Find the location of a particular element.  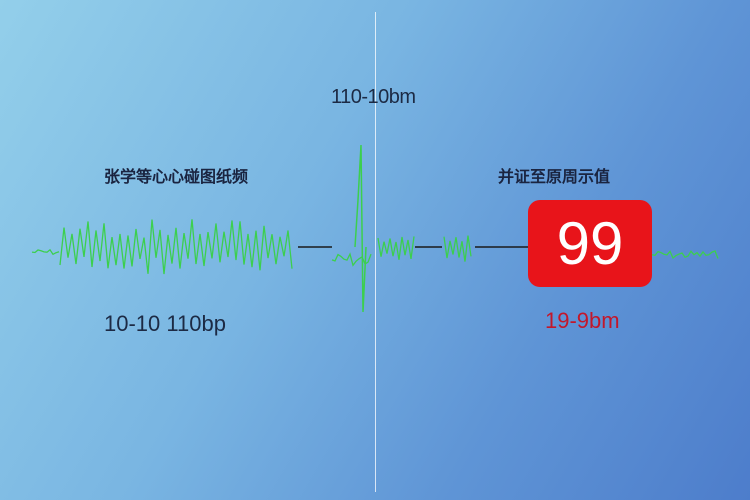

right-range-value: 19-9bm is located at coordinates (582, 320).